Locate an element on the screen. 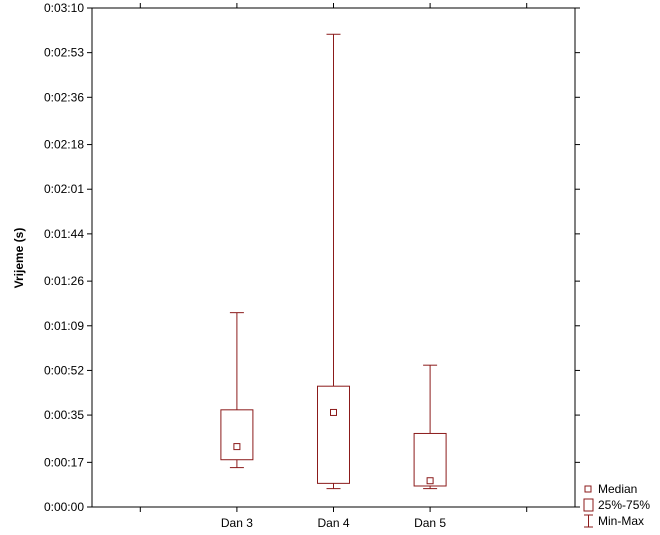  y-tick-label: 0:02:36 is located at coordinates (64, 97).